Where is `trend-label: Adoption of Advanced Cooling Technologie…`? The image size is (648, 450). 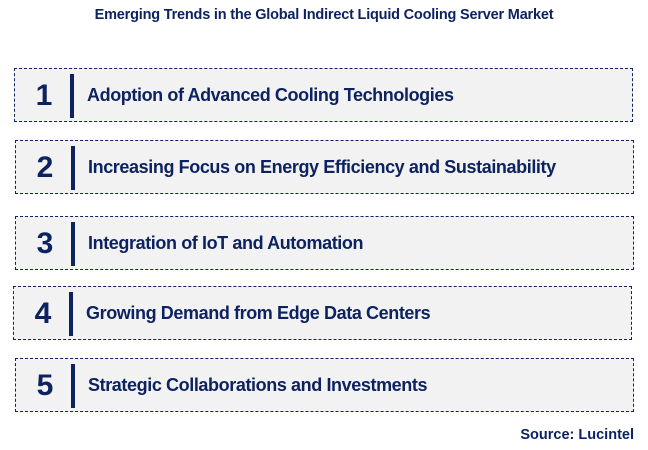
trend-label: Adoption of Advanced Cooling Technologie… is located at coordinates (270, 95).